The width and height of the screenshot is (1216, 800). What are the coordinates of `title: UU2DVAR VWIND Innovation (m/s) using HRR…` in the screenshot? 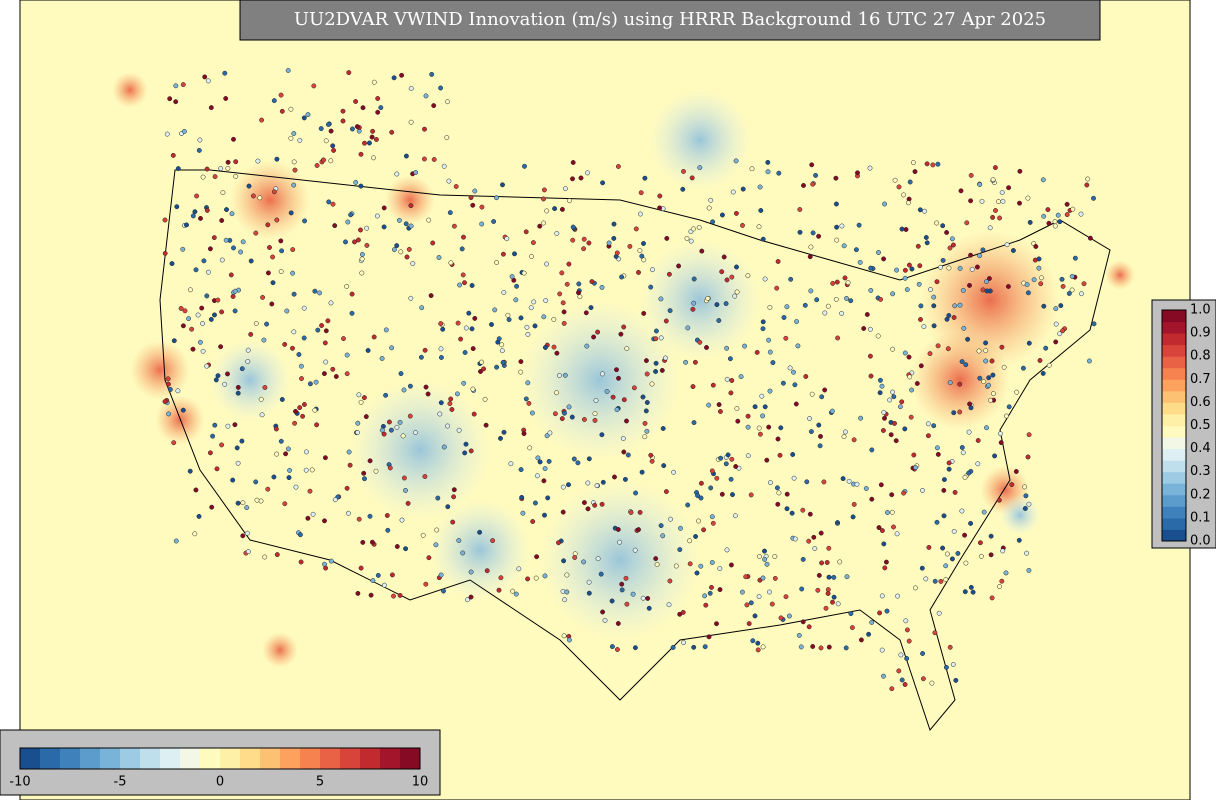 It's located at (670, 19).